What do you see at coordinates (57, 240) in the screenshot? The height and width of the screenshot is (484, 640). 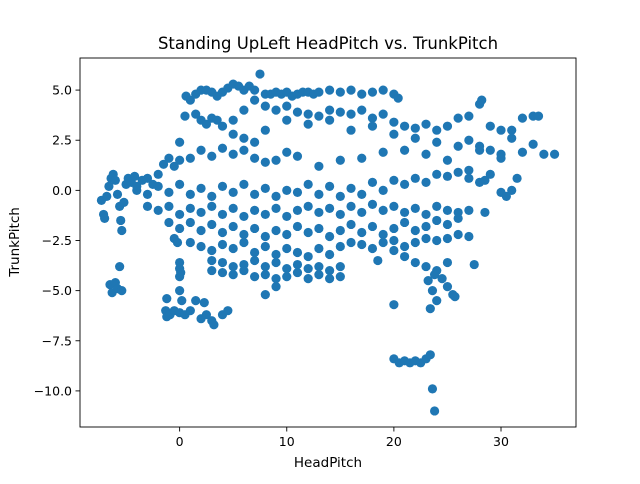 I see `y-axis-ticks: −10.0 −7.5 −5.0 −2.5 0.0 2.5 5.0` at bounding box center [57, 240].